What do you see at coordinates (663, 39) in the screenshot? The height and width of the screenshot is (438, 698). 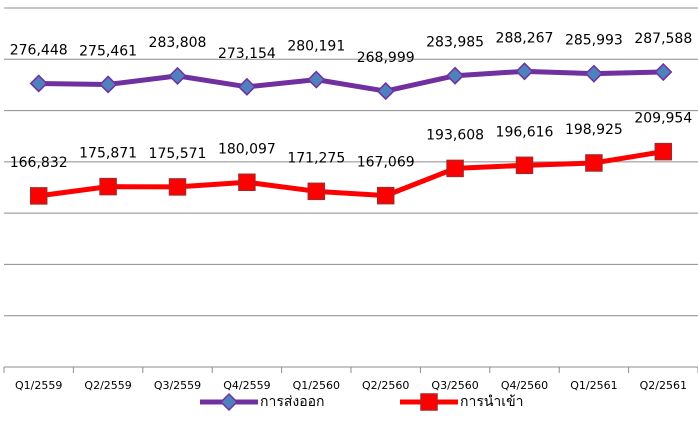 I see `data-label: 287,588` at bounding box center [663, 39].